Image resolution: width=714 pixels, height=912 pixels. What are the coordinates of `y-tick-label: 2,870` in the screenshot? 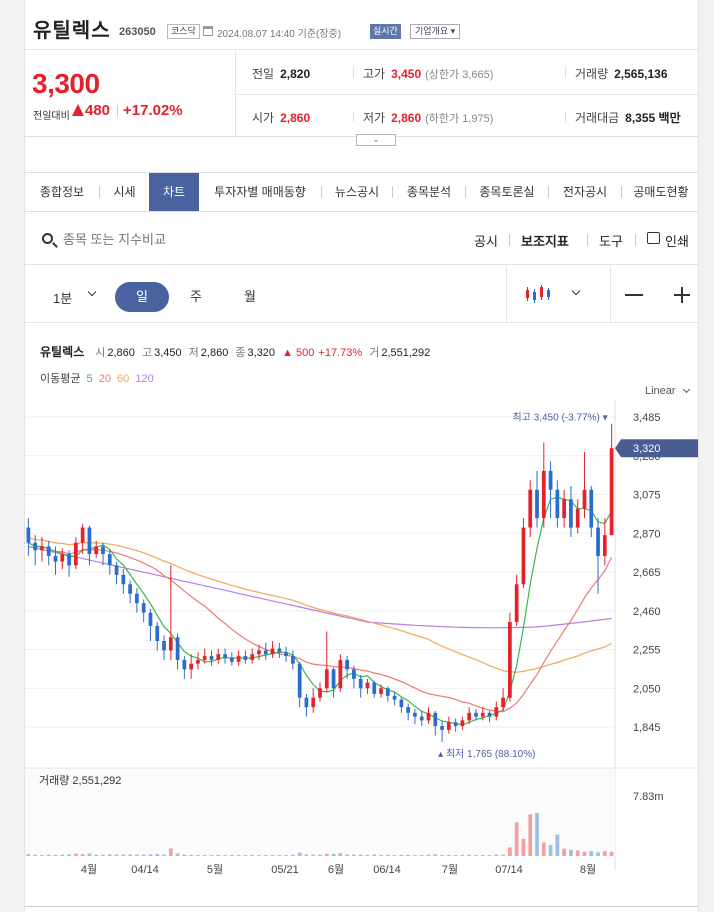 It's located at (647, 534).